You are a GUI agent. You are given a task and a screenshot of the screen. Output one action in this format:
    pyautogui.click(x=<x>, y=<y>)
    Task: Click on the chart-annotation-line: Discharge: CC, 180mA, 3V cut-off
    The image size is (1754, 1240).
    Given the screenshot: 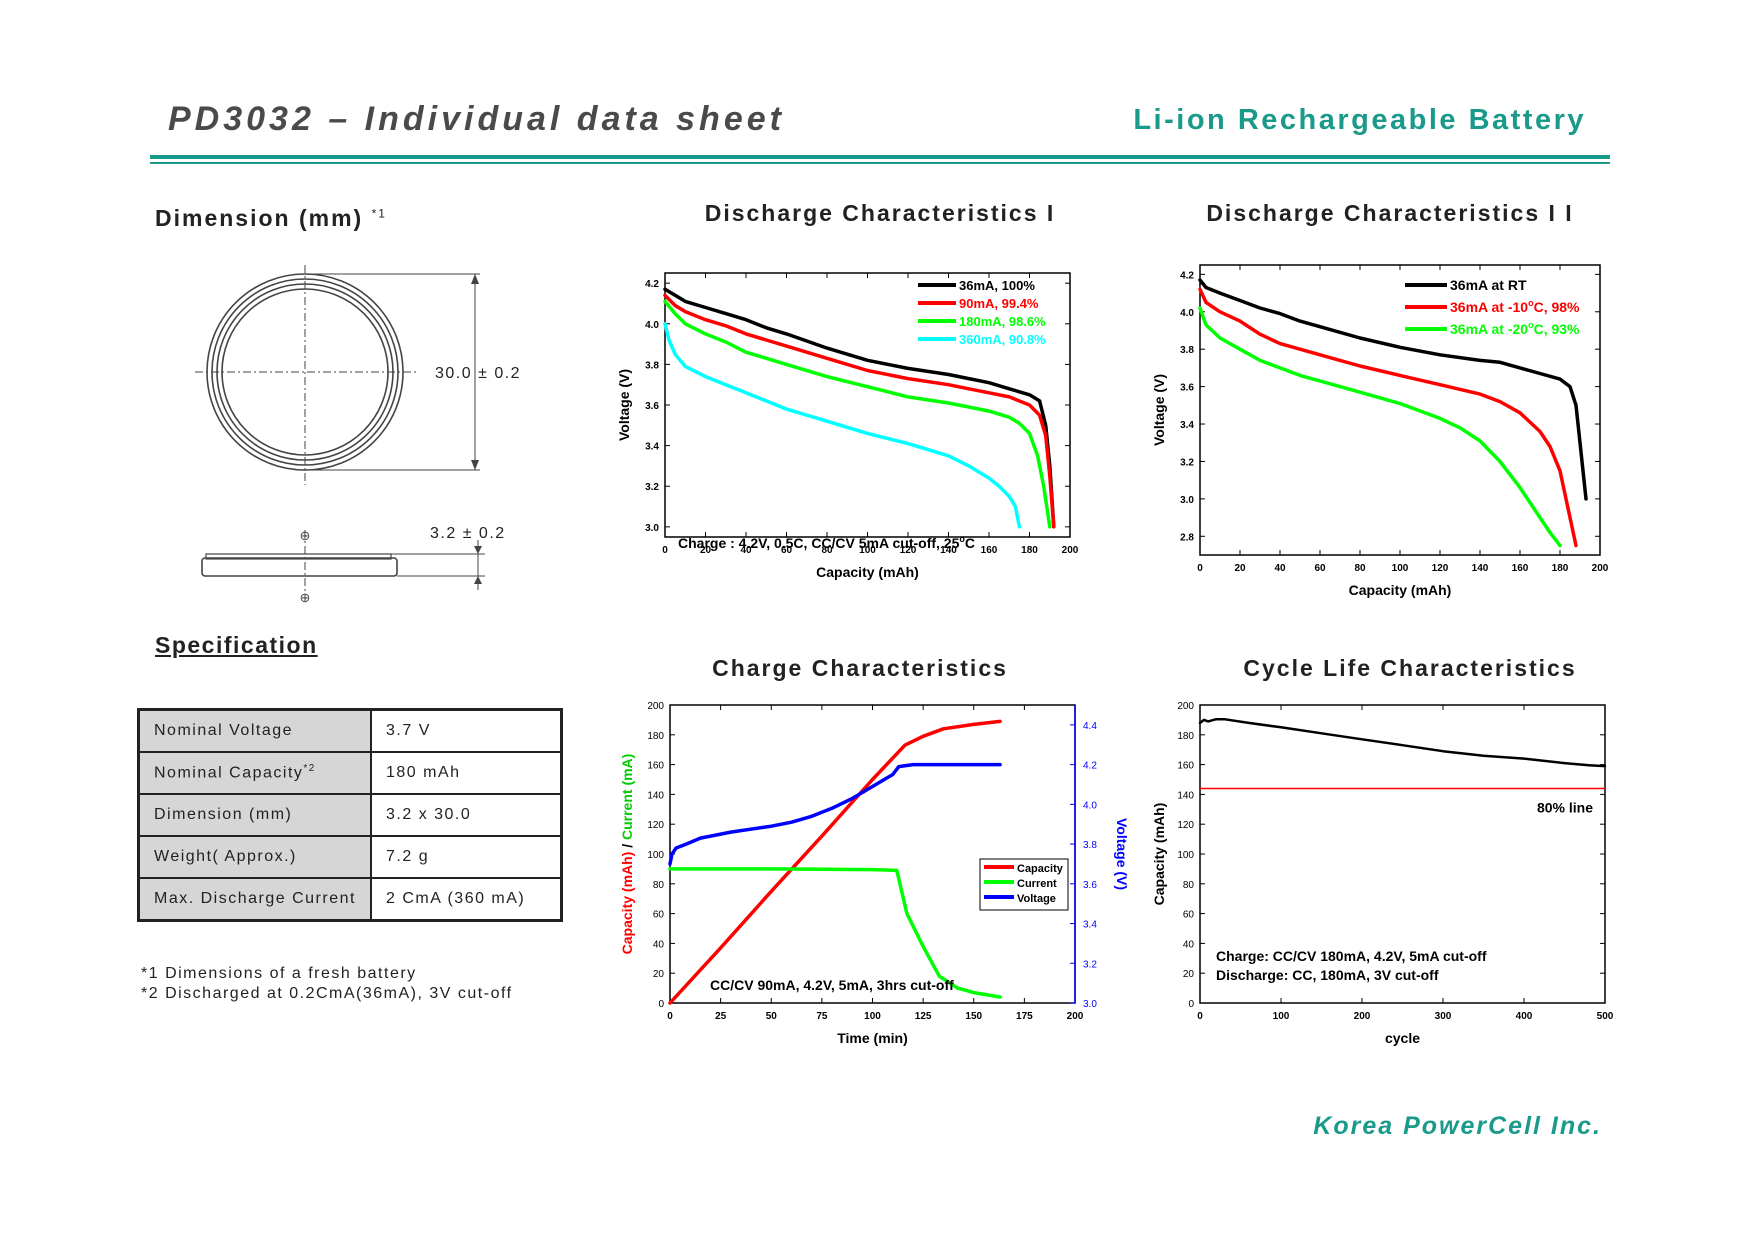 What is the action you would take?
    pyautogui.click(x=1327, y=975)
    